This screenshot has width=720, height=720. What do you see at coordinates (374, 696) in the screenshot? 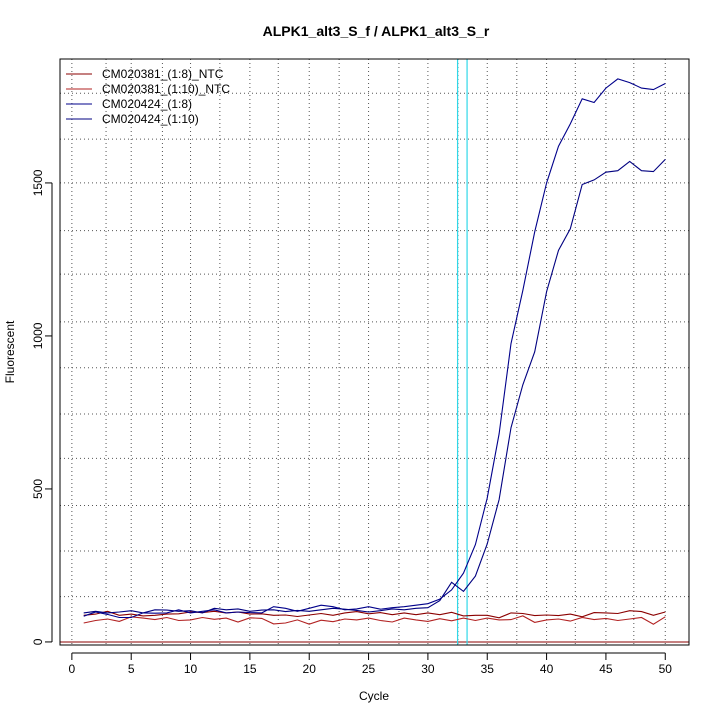
I see `x-axis-label: Cycle` at bounding box center [374, 696].